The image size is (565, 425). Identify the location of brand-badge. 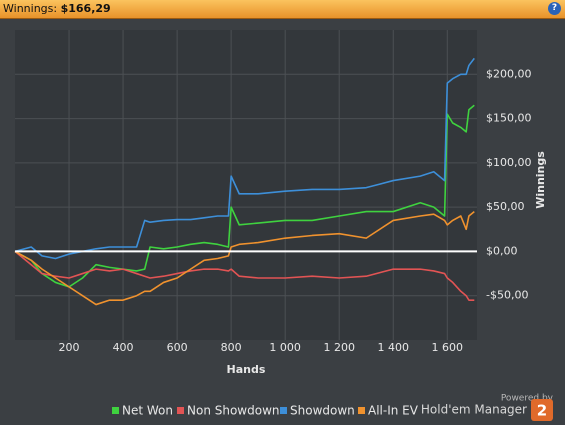
(542, 410).